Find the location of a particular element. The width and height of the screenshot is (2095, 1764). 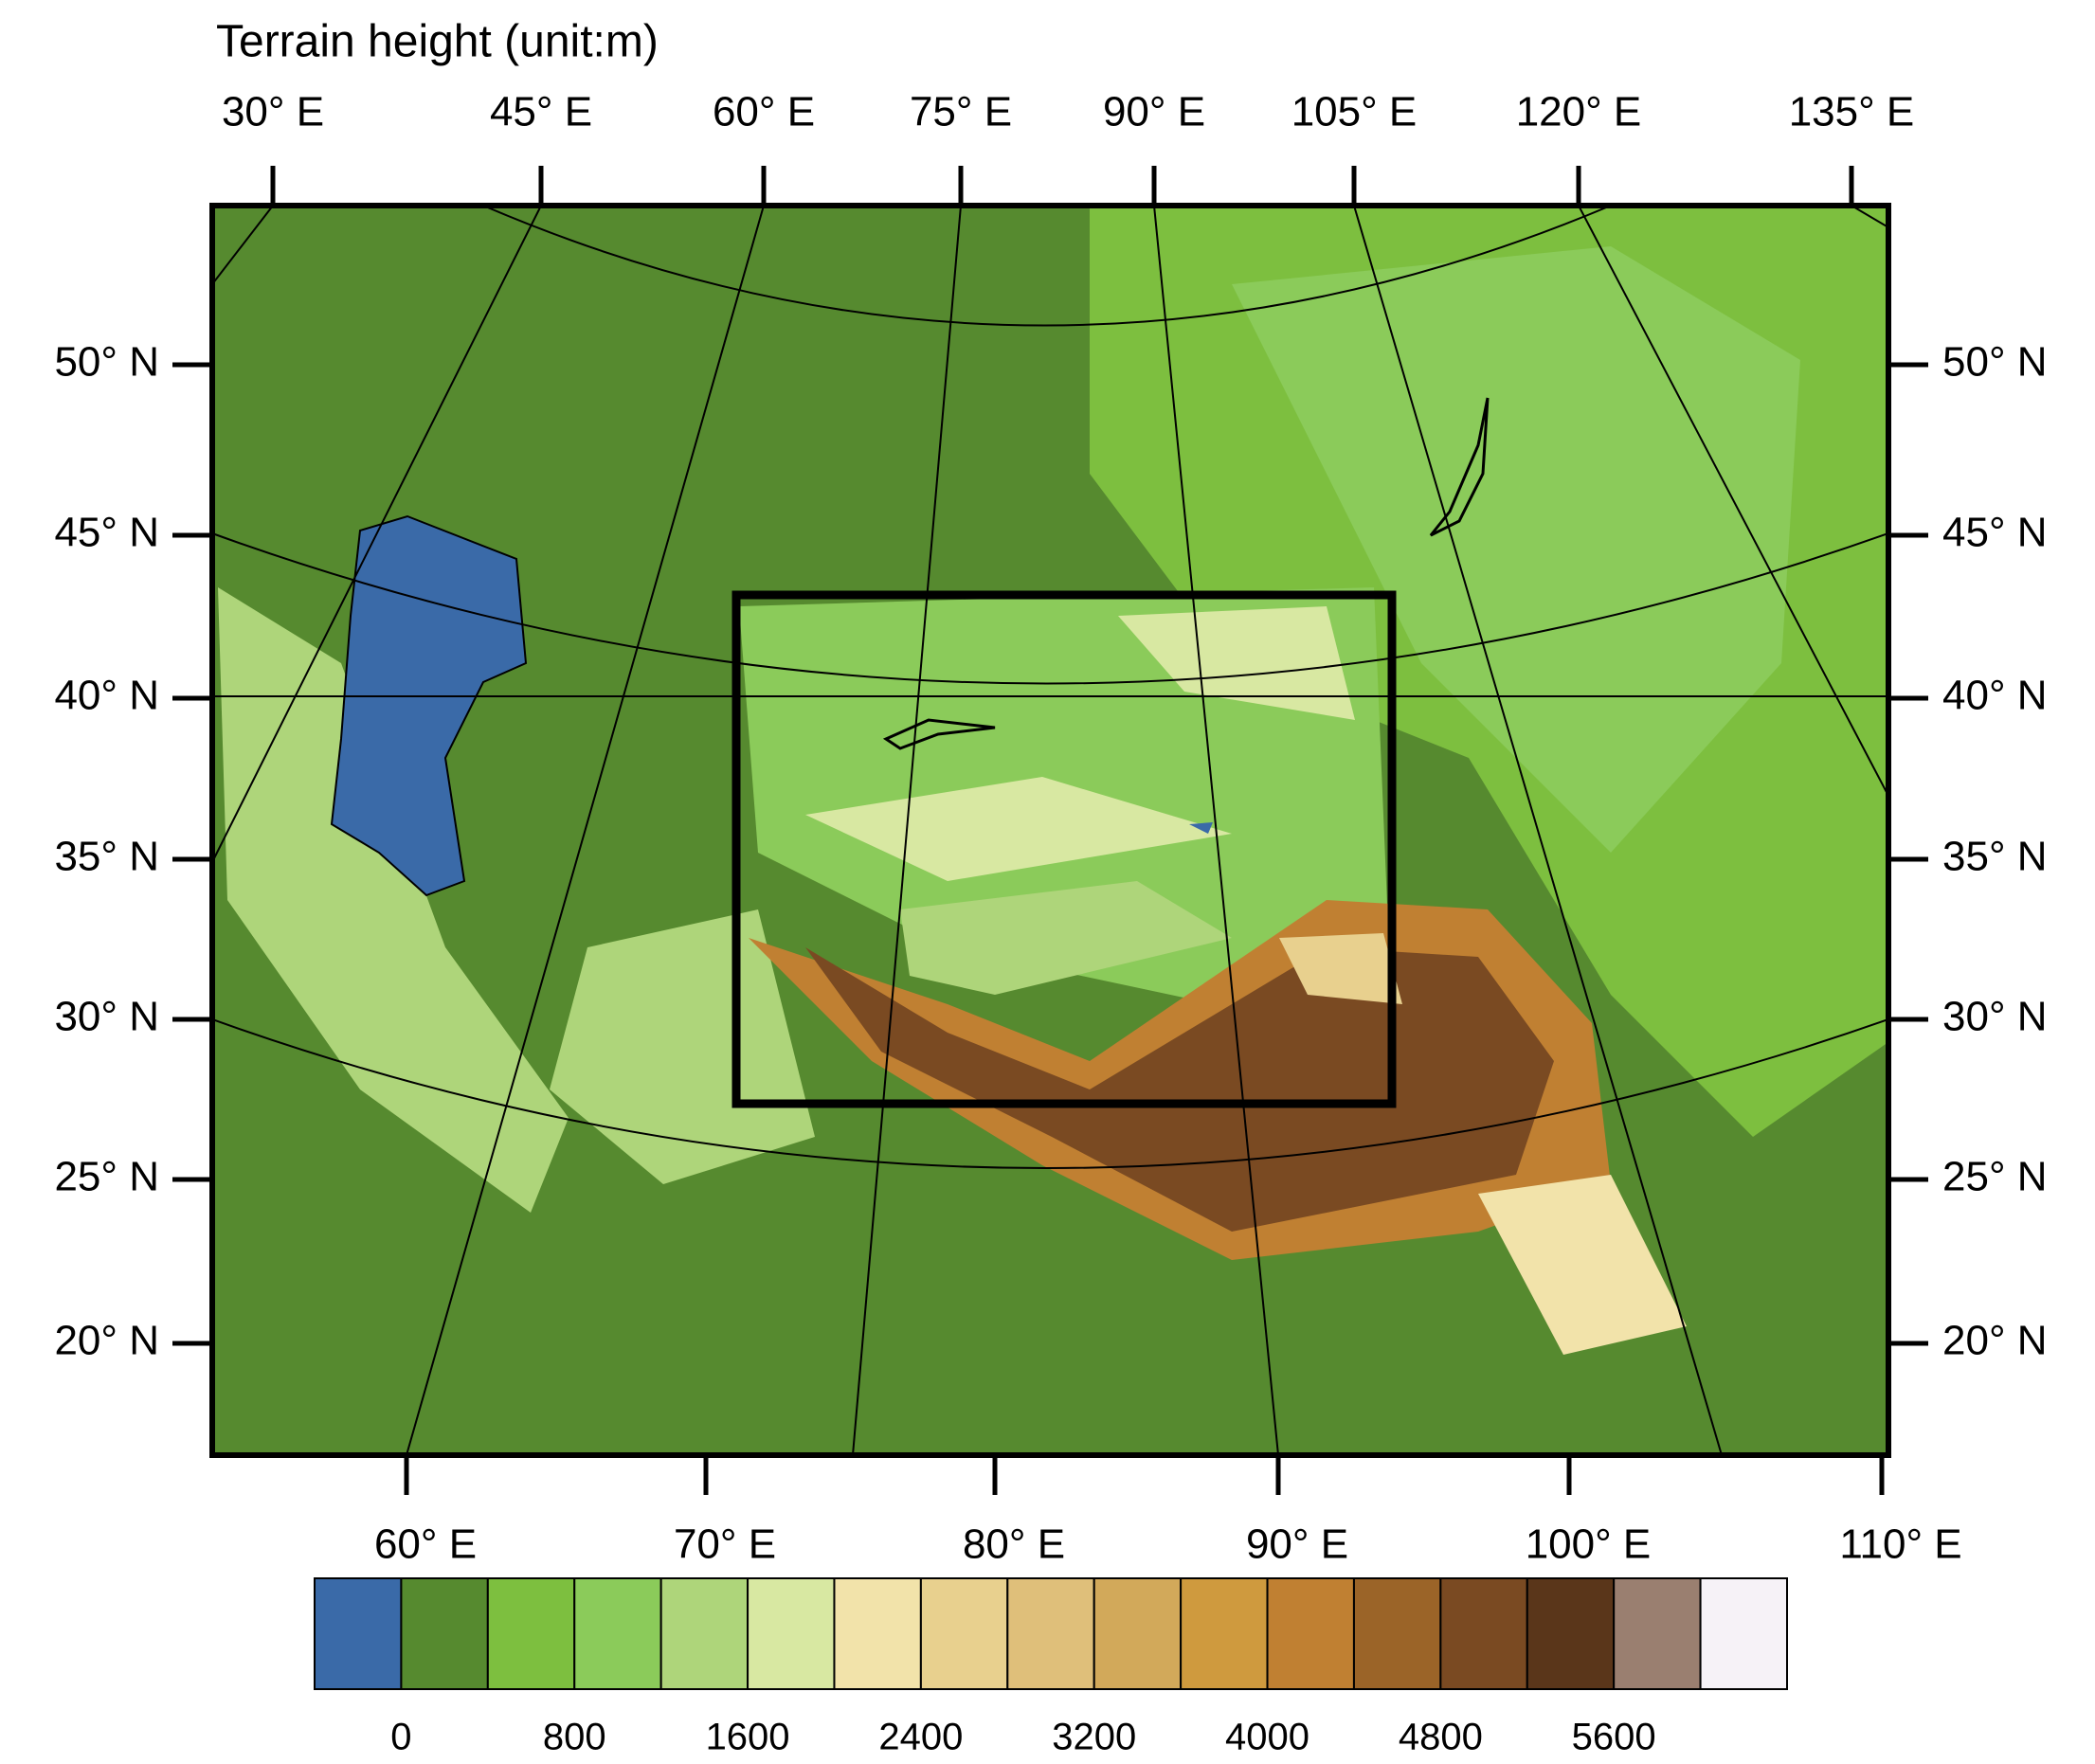

colorbar-label: 0 is located at coordinates (400, 1737).